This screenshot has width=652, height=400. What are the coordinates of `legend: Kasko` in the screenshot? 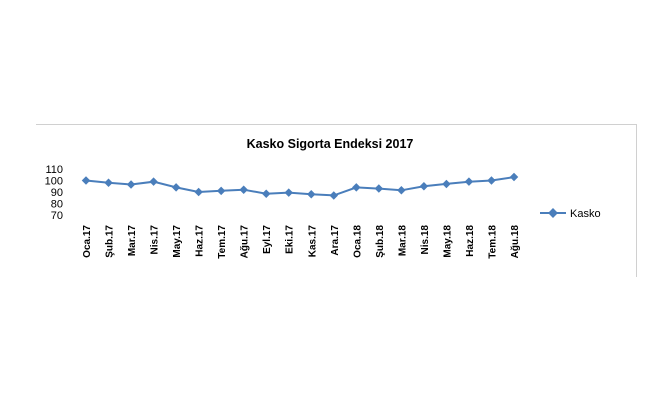 It's located at (570, 214).